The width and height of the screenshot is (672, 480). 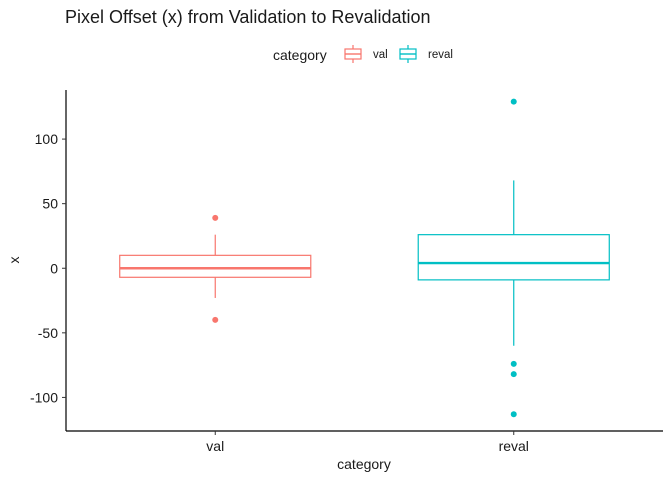 What do you see at coordinates (440, 55) in the screenshot?
I see `legend-label-reval: reval` at bounding box center [440, 55].